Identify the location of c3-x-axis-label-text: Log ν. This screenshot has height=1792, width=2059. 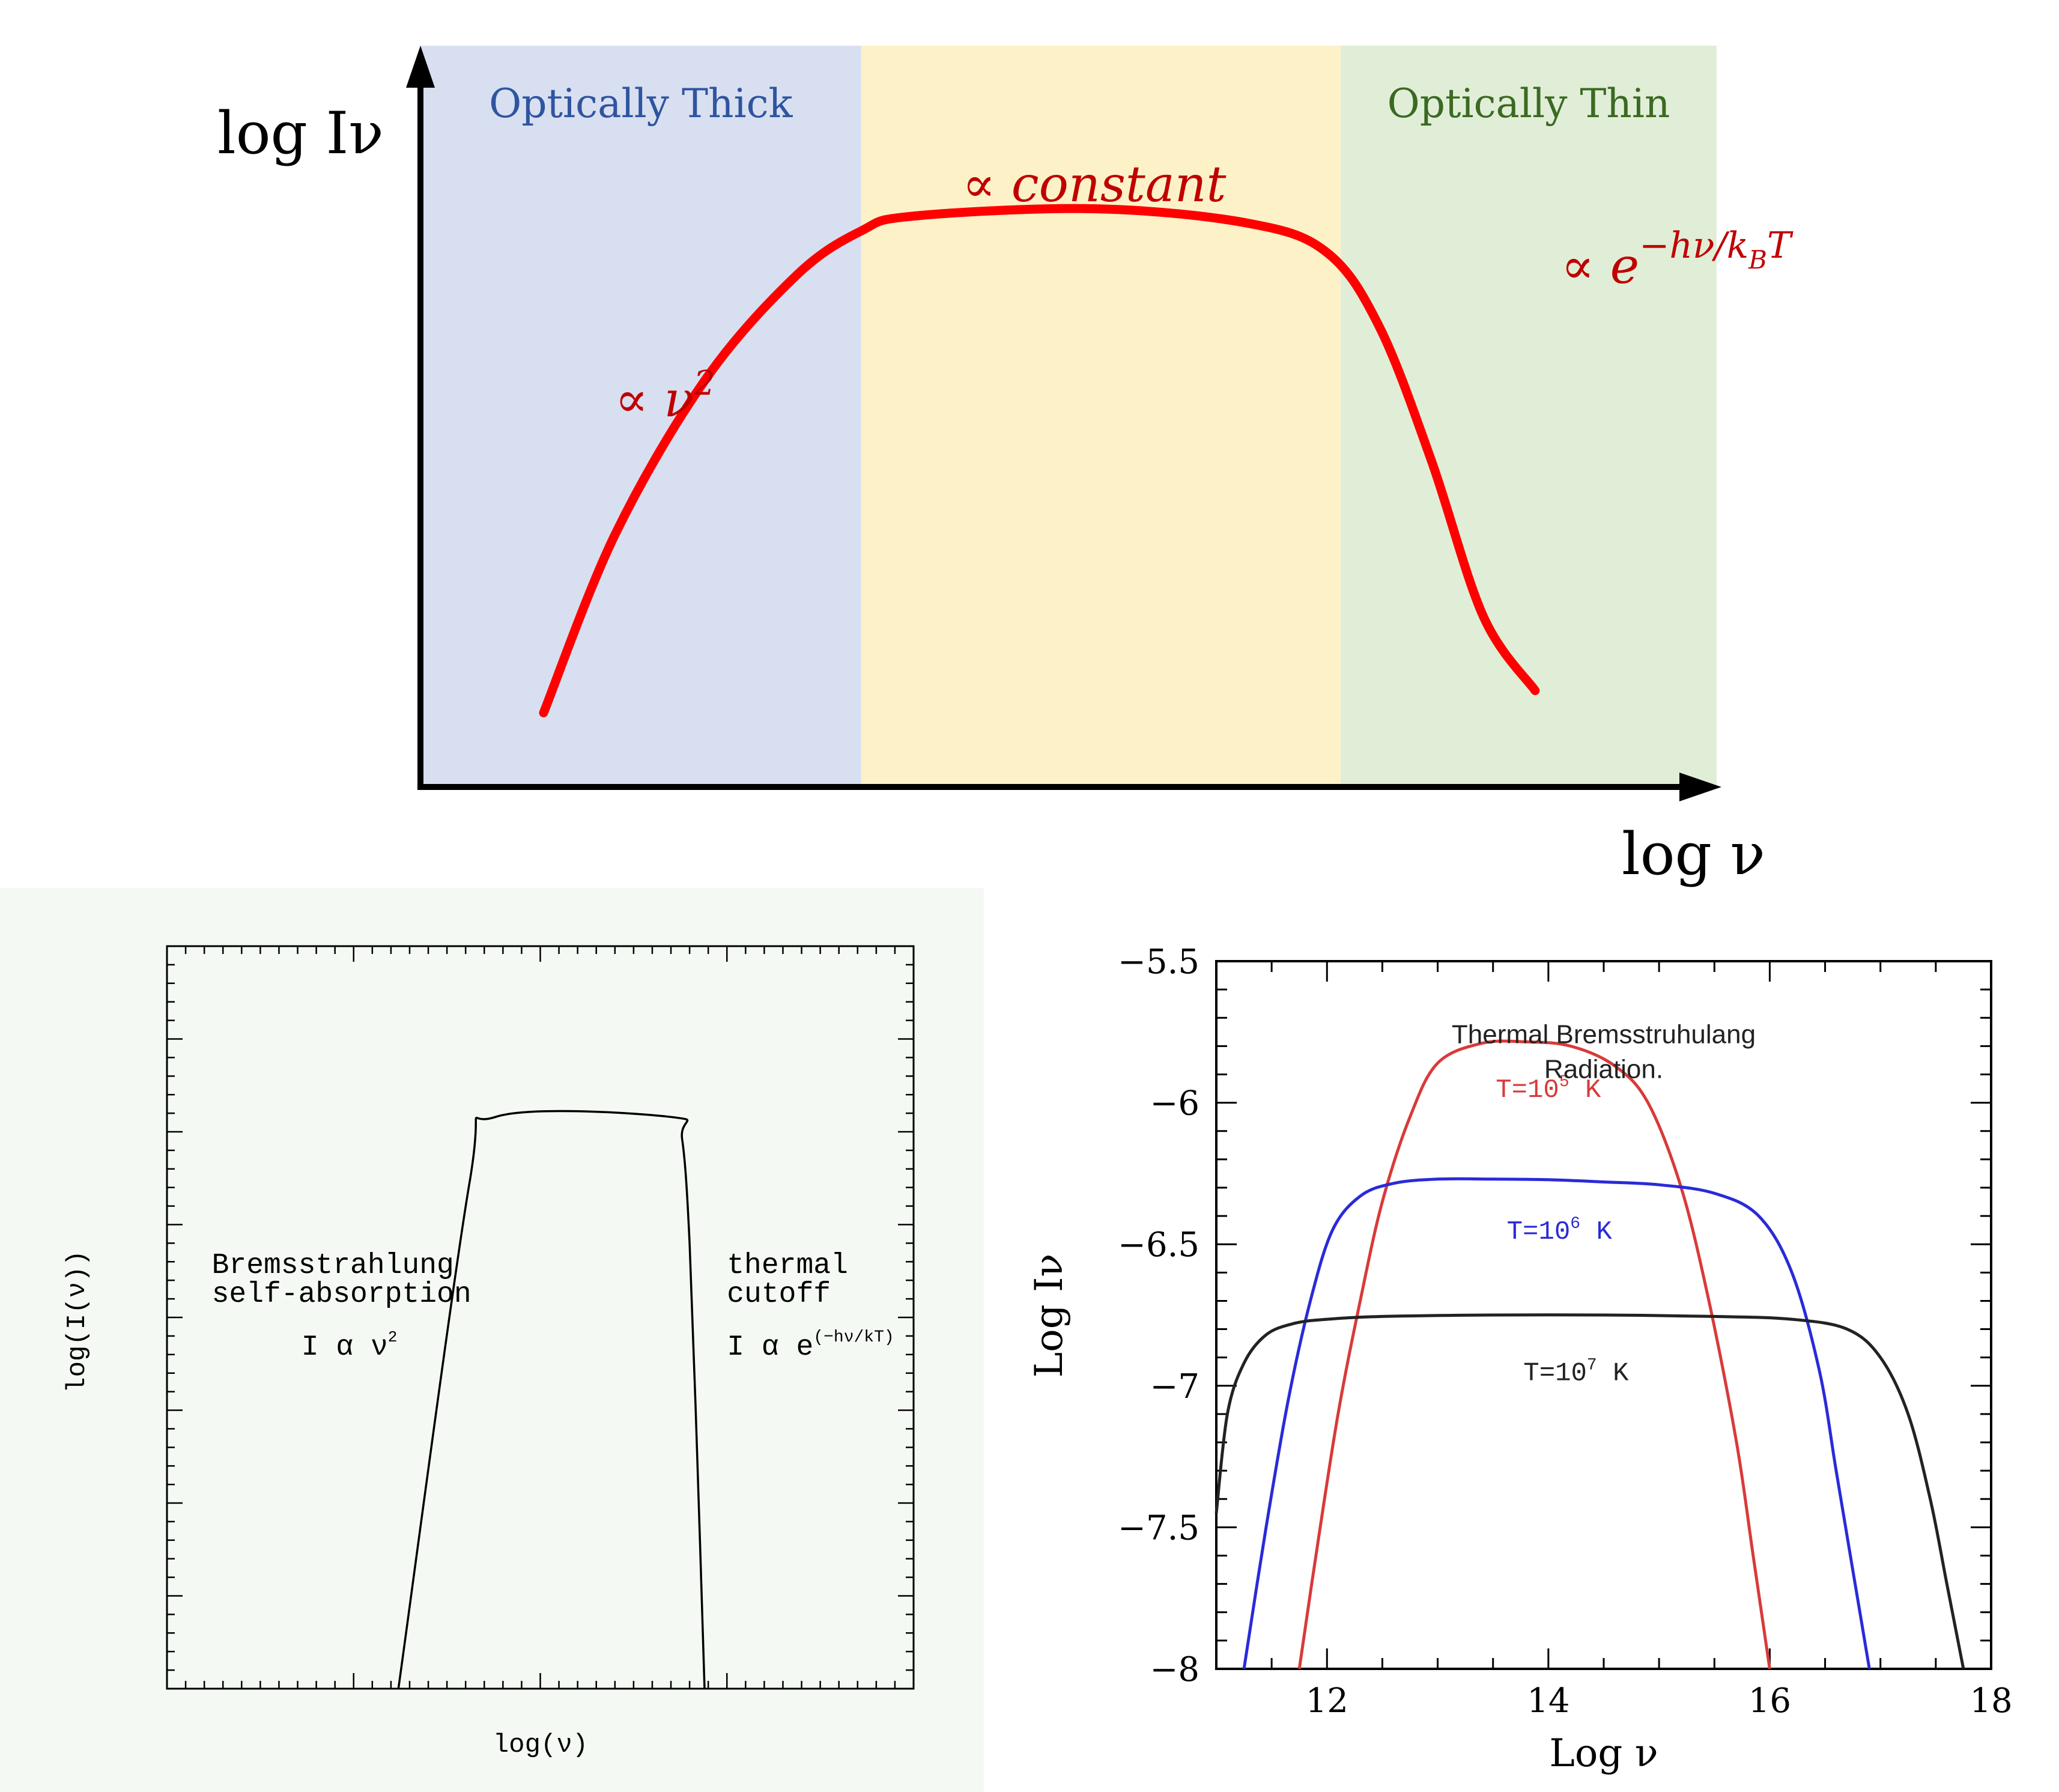
(1603, 1753).